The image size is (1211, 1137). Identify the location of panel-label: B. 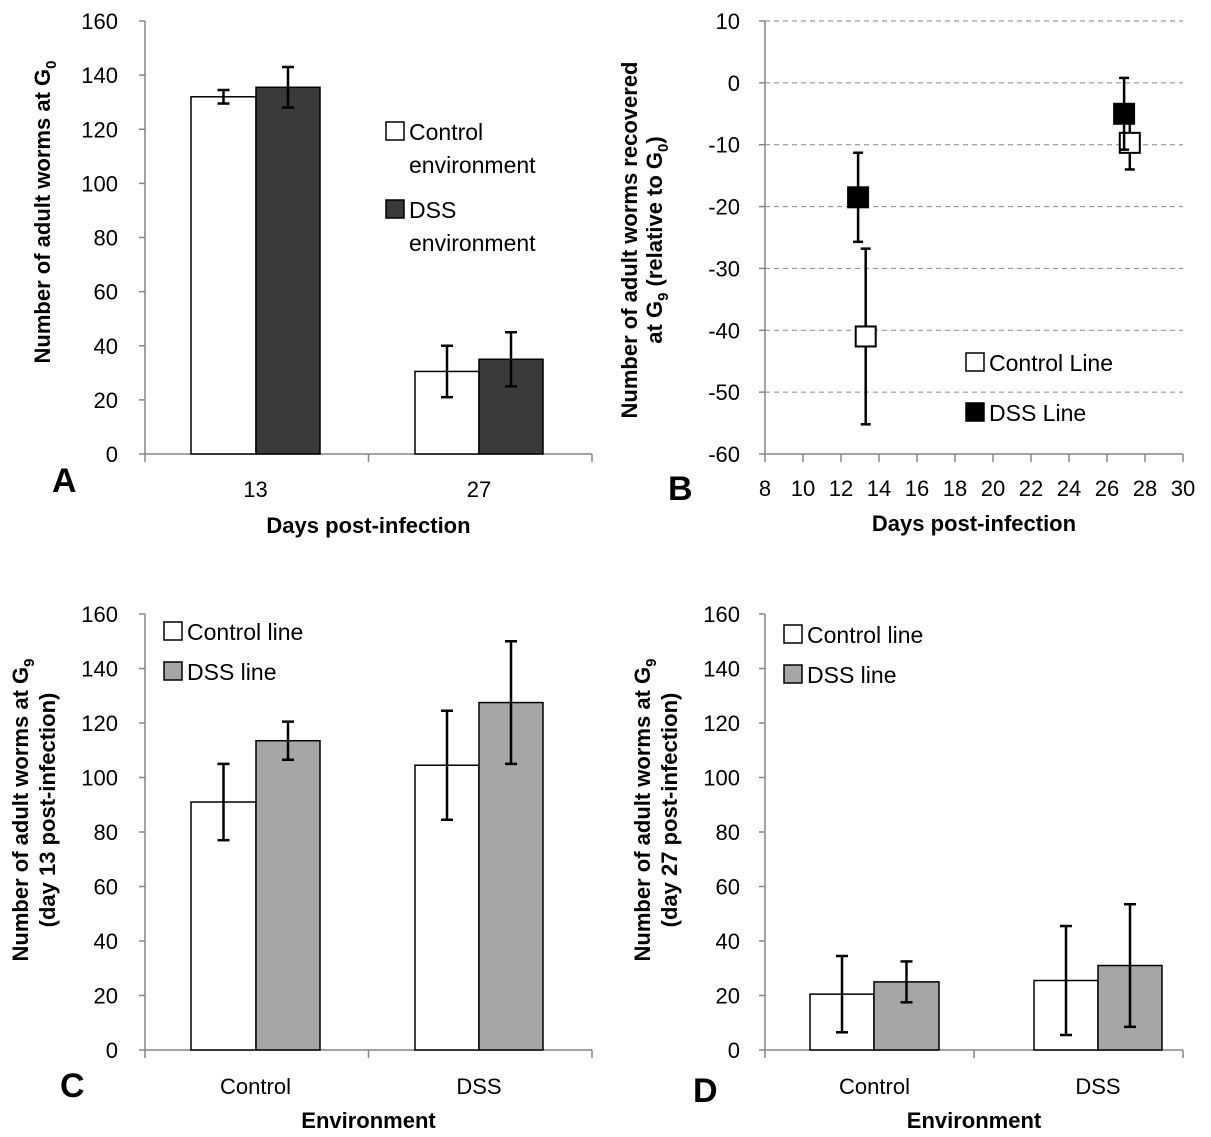
(680, 489).